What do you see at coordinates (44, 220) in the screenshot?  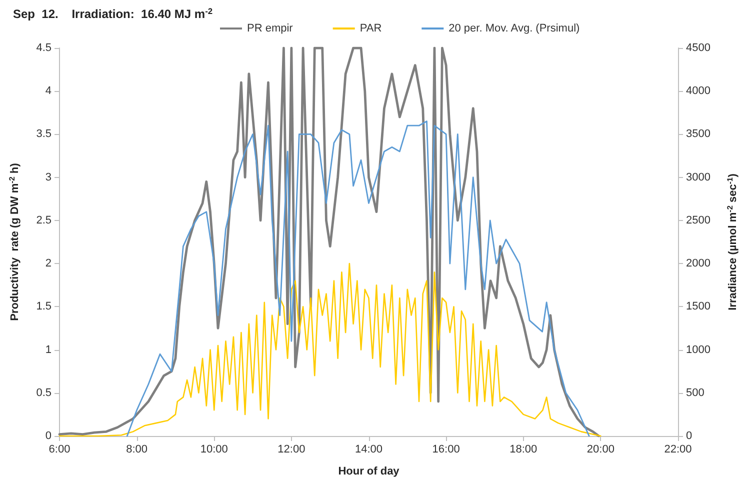 I see `y-tick-label: 2.5` at bounding box center [44, 220].